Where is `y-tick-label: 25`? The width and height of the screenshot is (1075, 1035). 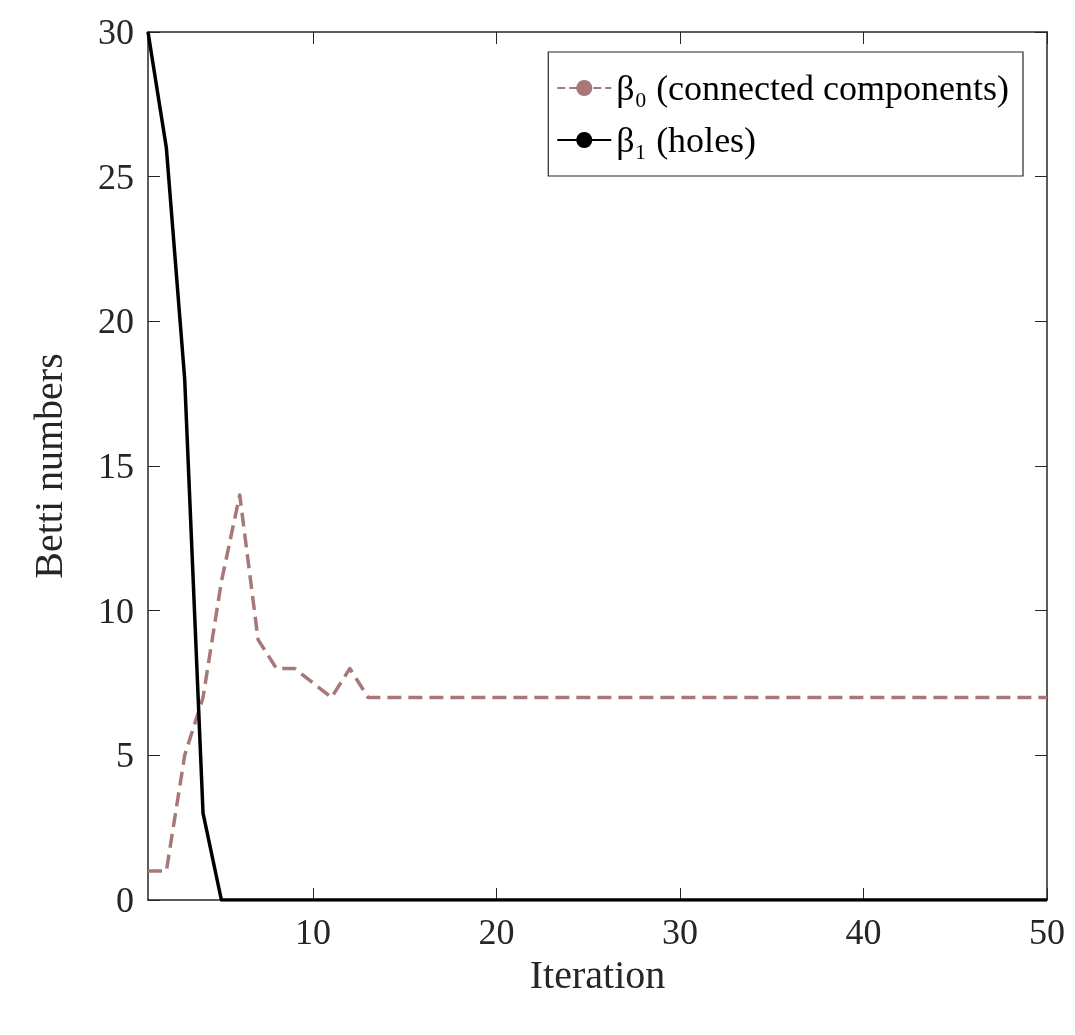 y-tick-label: 25 is located at coordinates (116, 176).